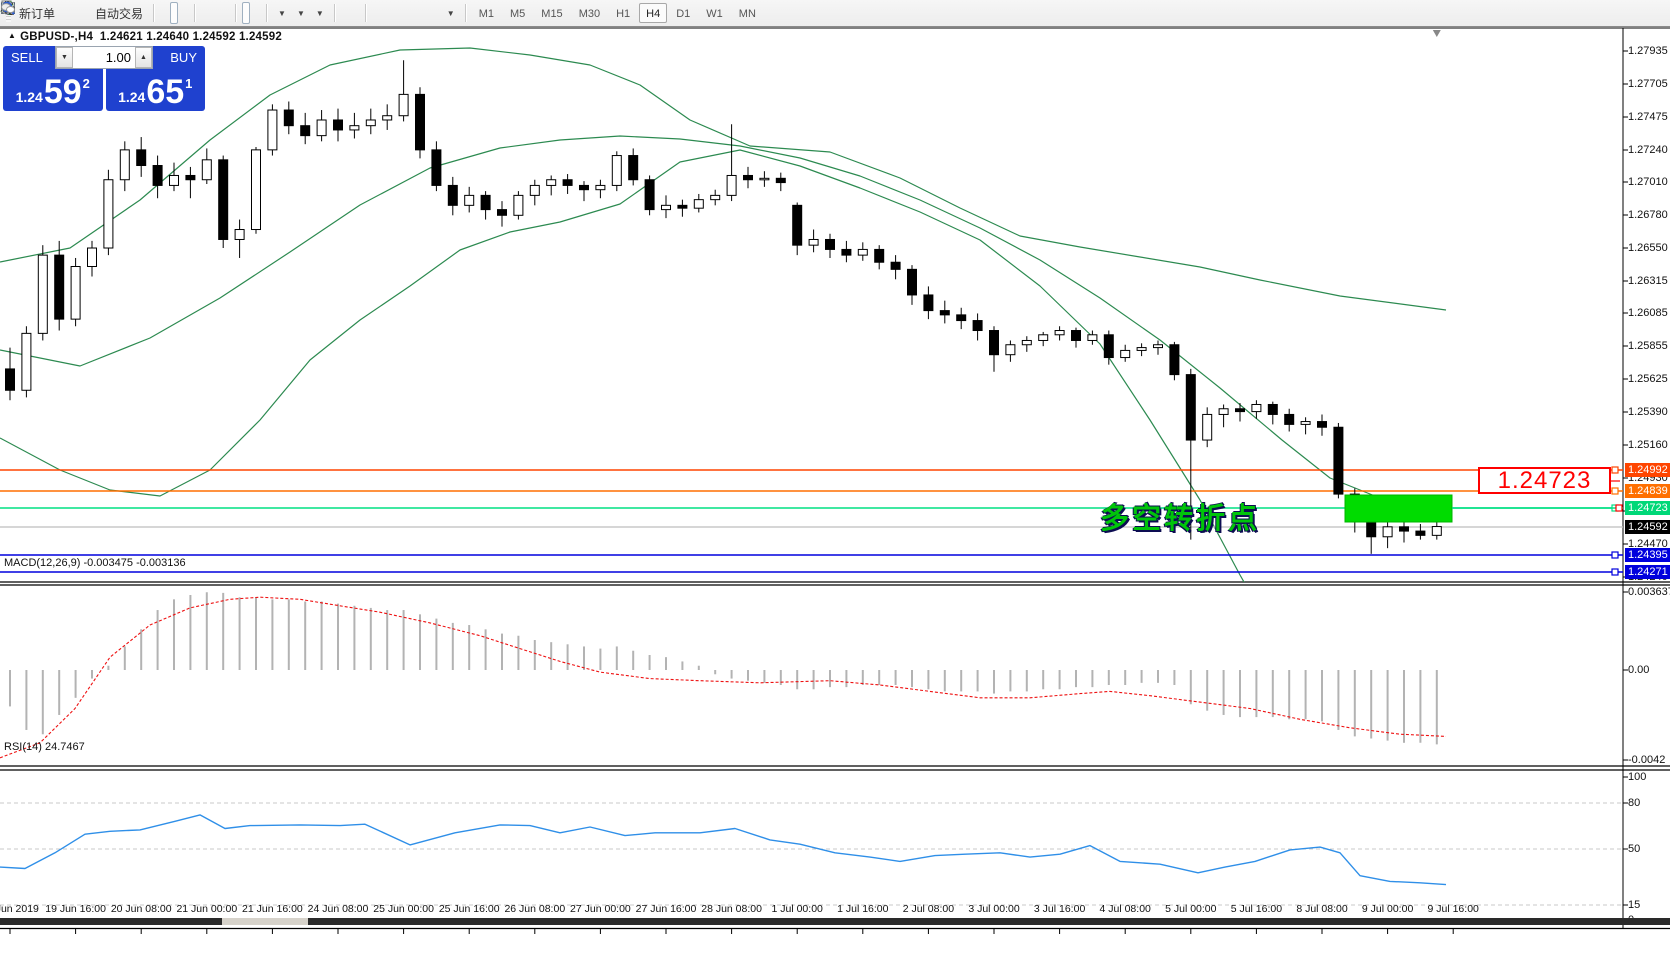  I want to click on price-badge: 1.24271, so click(1647, 572).